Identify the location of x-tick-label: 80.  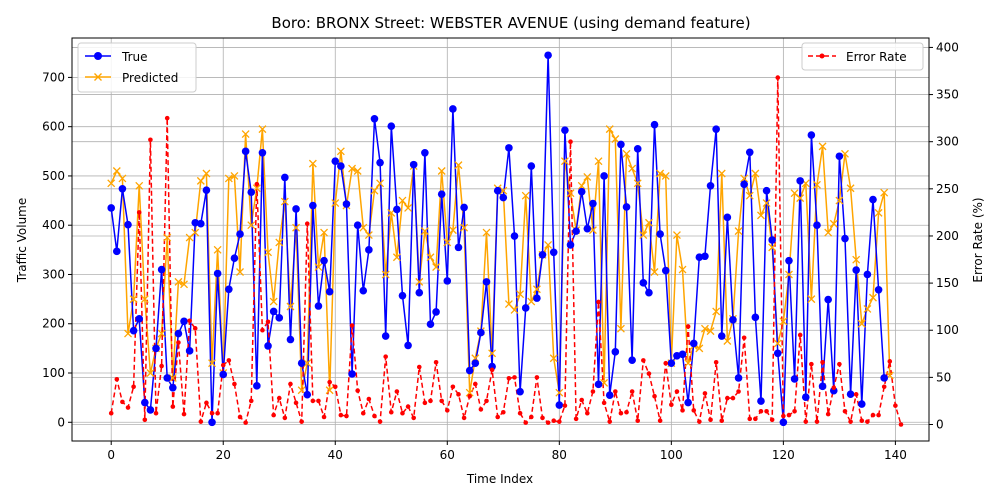
(559, 455).